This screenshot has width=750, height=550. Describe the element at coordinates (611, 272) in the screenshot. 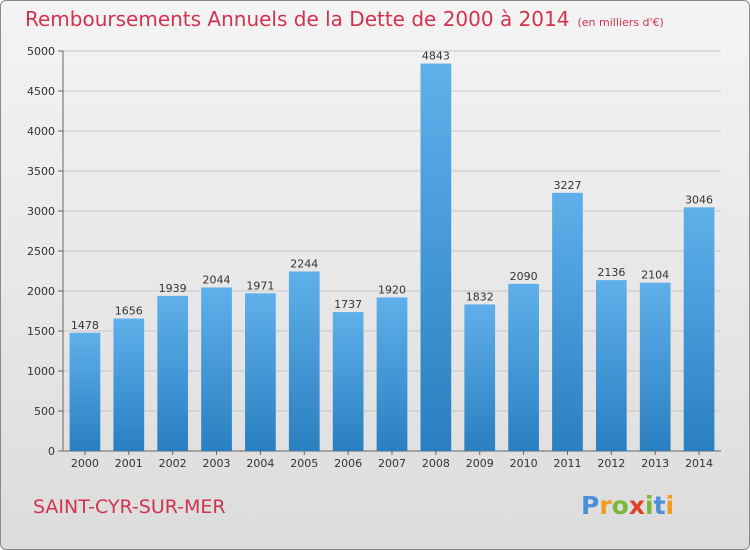

I see `data-label: 2136` at that location.